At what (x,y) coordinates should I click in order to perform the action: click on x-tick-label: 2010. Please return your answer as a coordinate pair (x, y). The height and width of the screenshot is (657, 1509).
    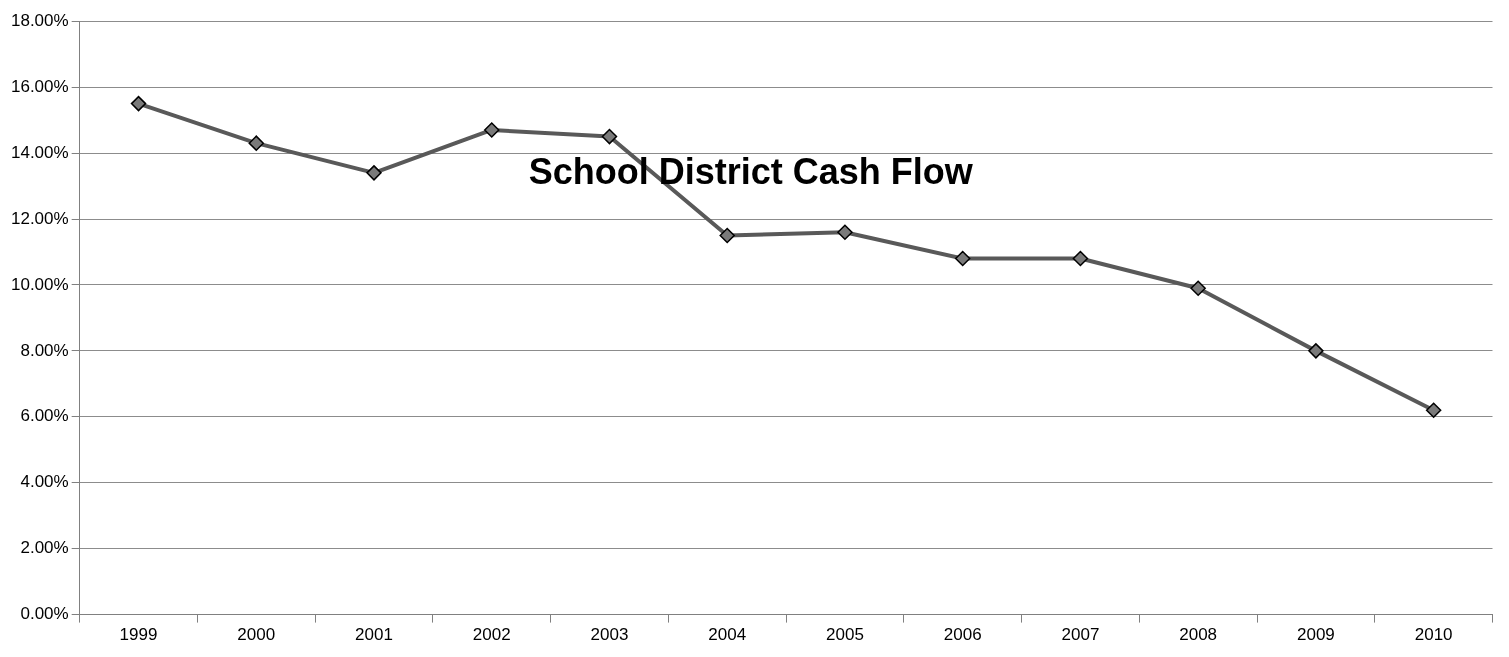
    Looking at the image, I should click on (1433, 635).